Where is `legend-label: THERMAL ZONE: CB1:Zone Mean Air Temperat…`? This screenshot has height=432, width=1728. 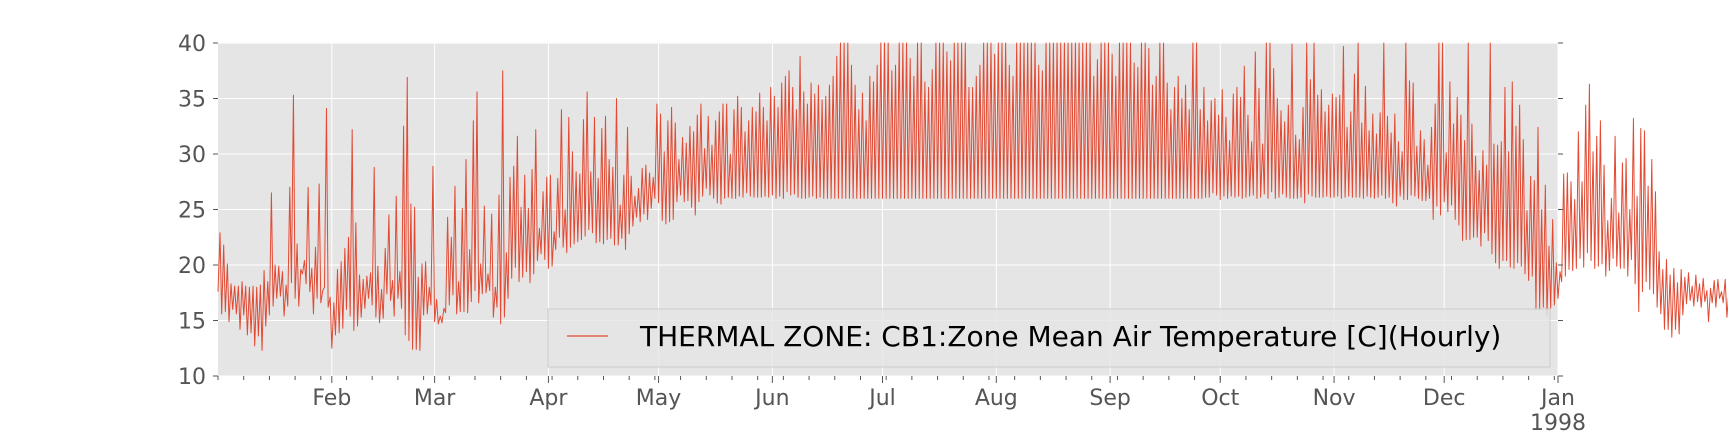 legend-label: THERMAL ZONE: CB1:Zone Mean Air Temperat… is located at coordinates (1070, 336).